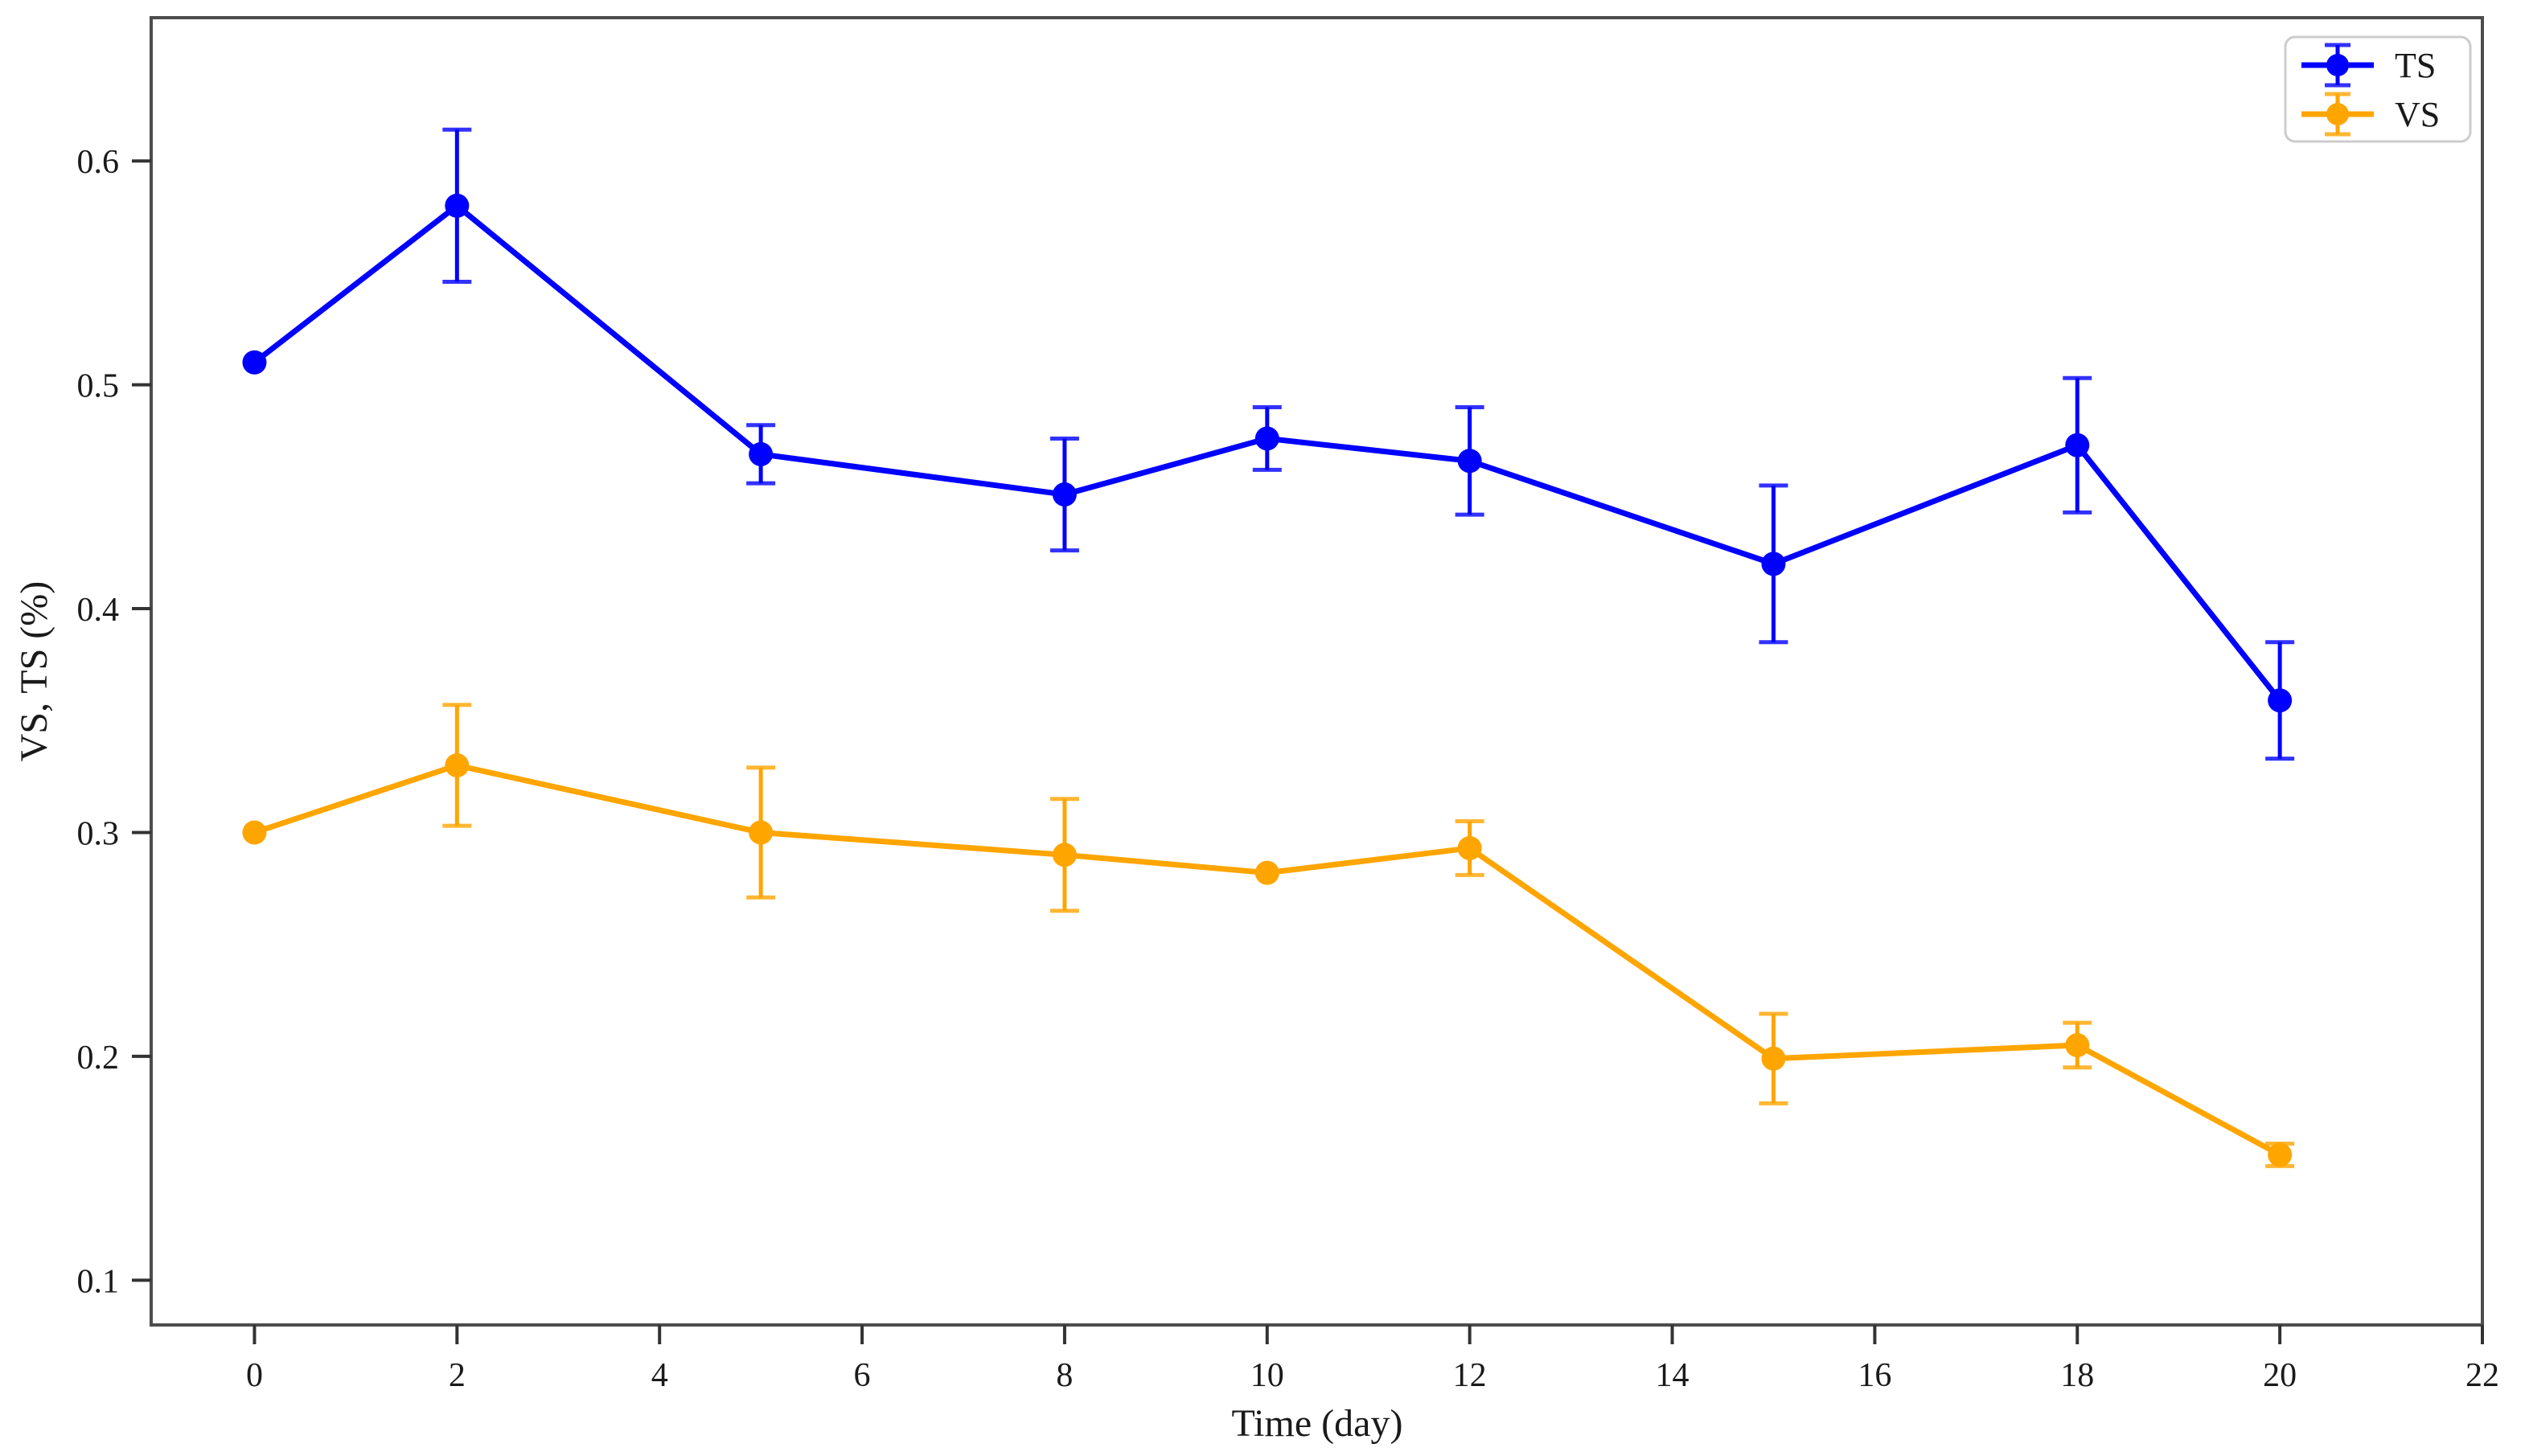 The image size is (2525, 1456). I want to click on y-tick-label: 0.6, so click(98, 162).